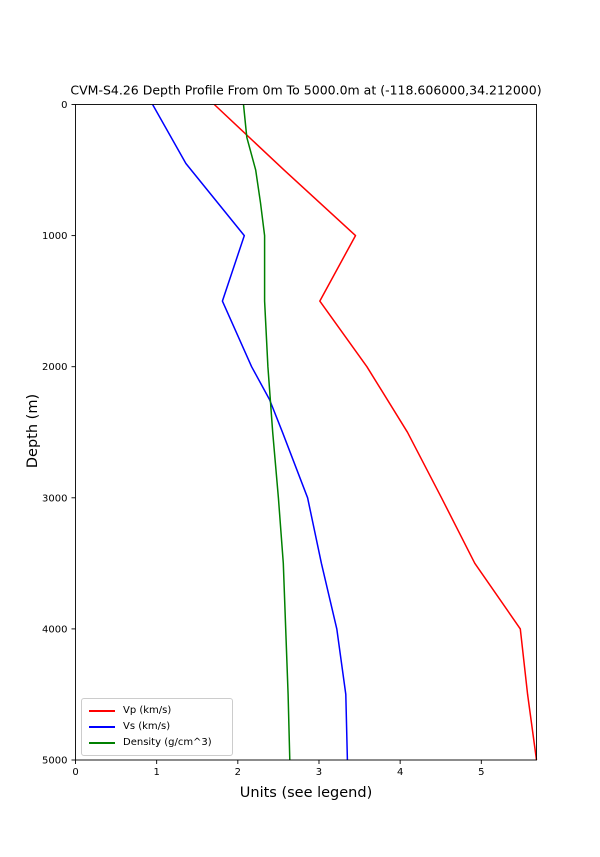 This screenshot has height=857, width=600. What do you see at coordinates (54, 367) in the screenshot?
I see `y-tick-label: 2000` at bounding box center [54, 367].